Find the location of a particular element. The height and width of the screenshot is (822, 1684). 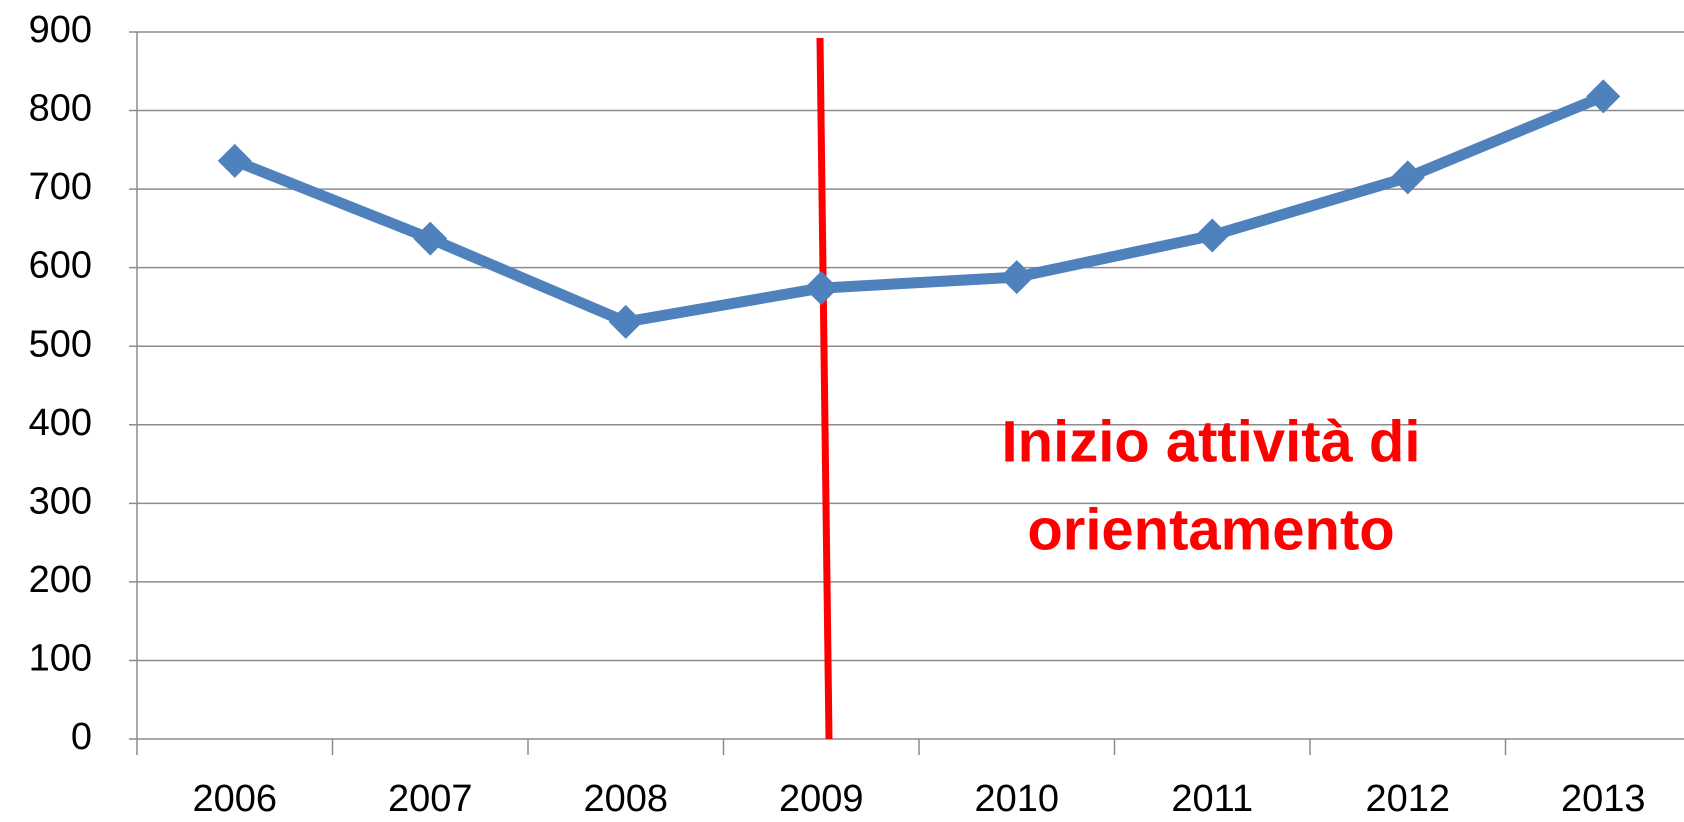

y-tick-label: 500 is located at coordinates (60, 344).